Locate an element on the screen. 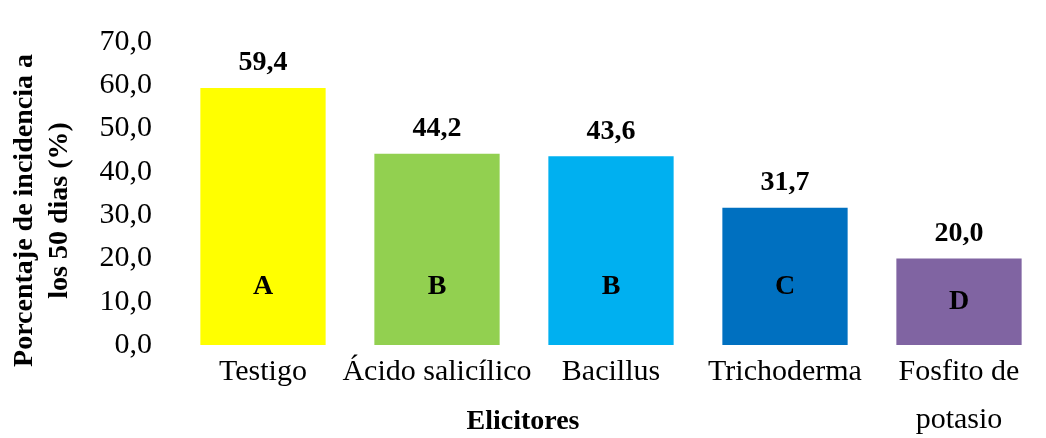  data-label: 43,6 is located at coordinates (611, 129).